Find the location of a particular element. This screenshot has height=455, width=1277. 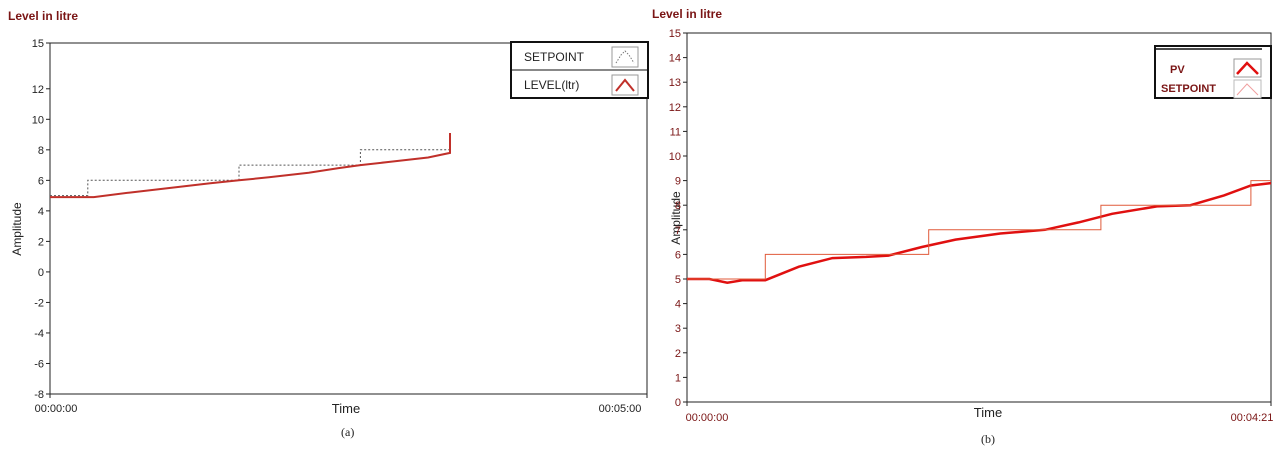

chart-a-caption: (a) is located at coordinates (348, 432).